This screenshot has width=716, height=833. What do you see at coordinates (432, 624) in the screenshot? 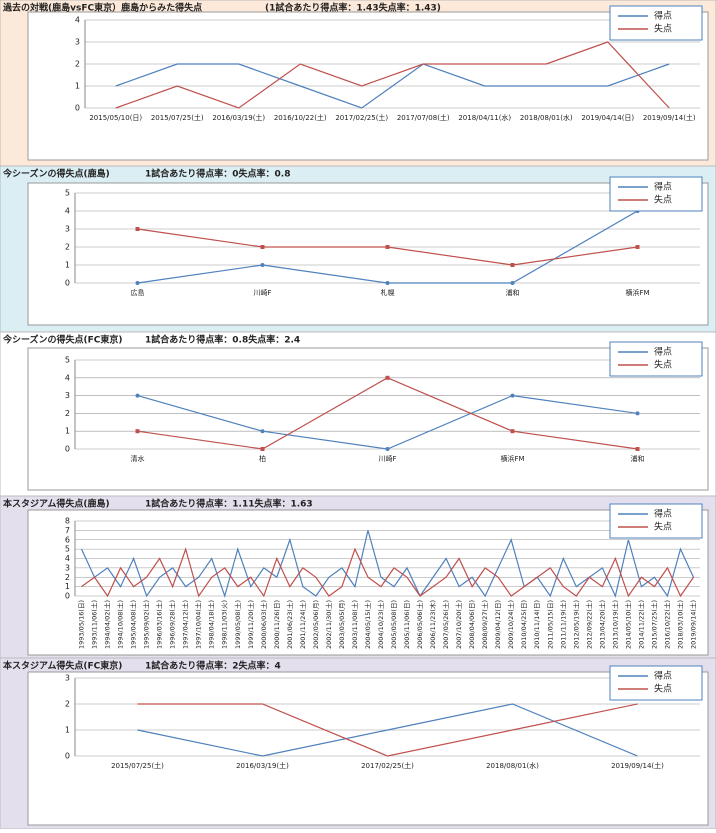
I see `x-tick-label: 2006/11/23(木)` at bounding box center [432, 624].